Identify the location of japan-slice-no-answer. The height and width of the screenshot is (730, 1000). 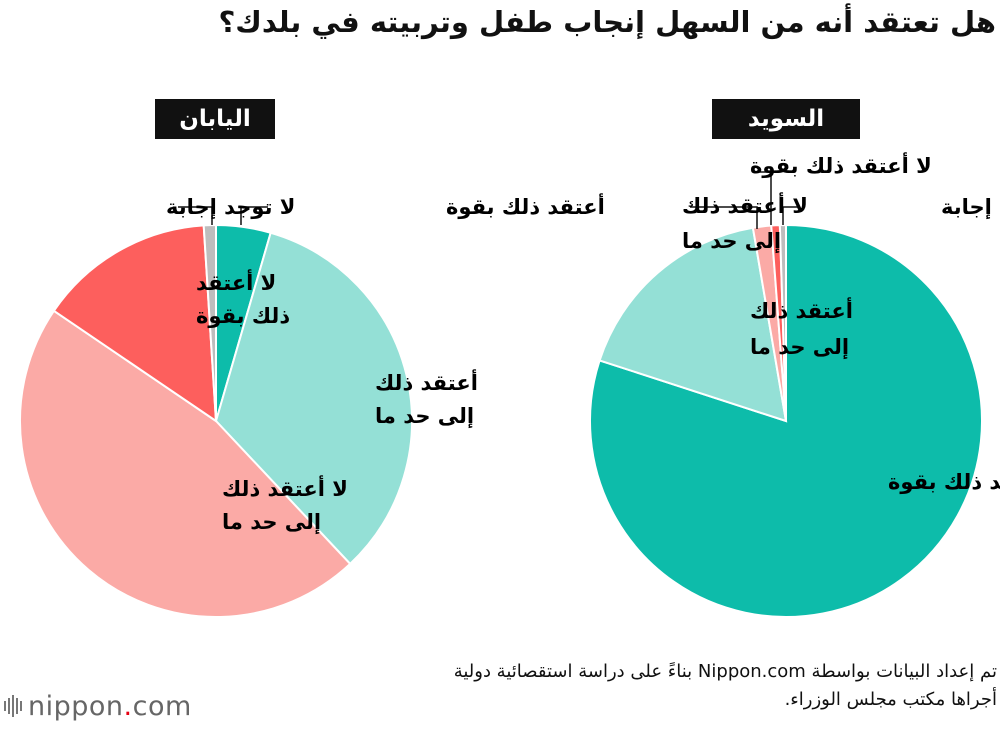
(209, 322).